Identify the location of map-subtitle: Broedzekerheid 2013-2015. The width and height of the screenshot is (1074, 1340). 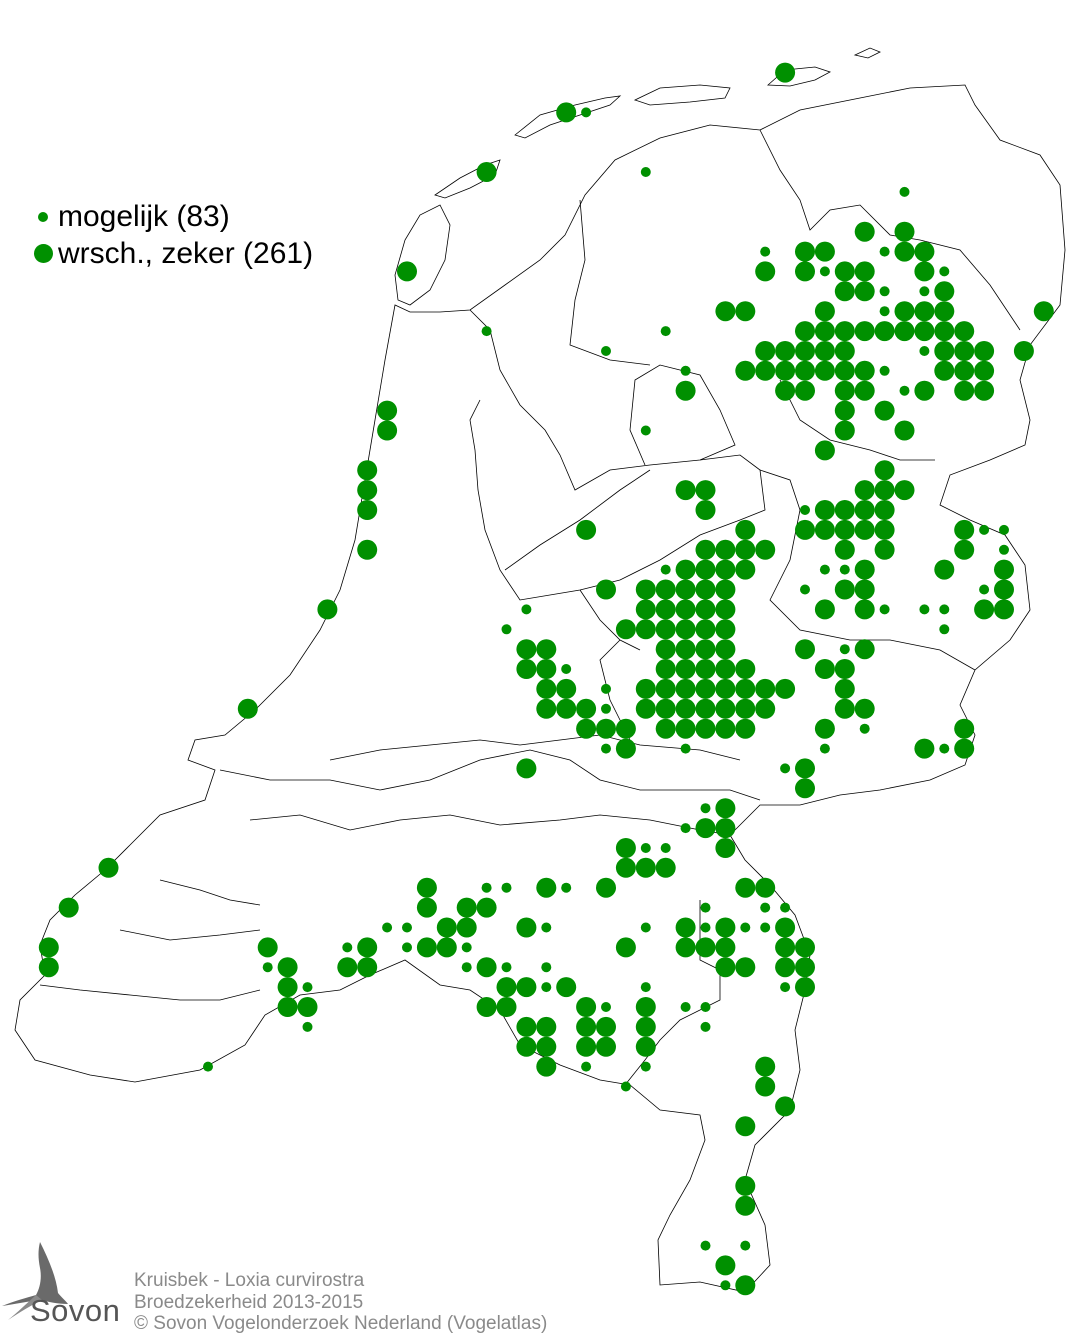
(249, 1302).